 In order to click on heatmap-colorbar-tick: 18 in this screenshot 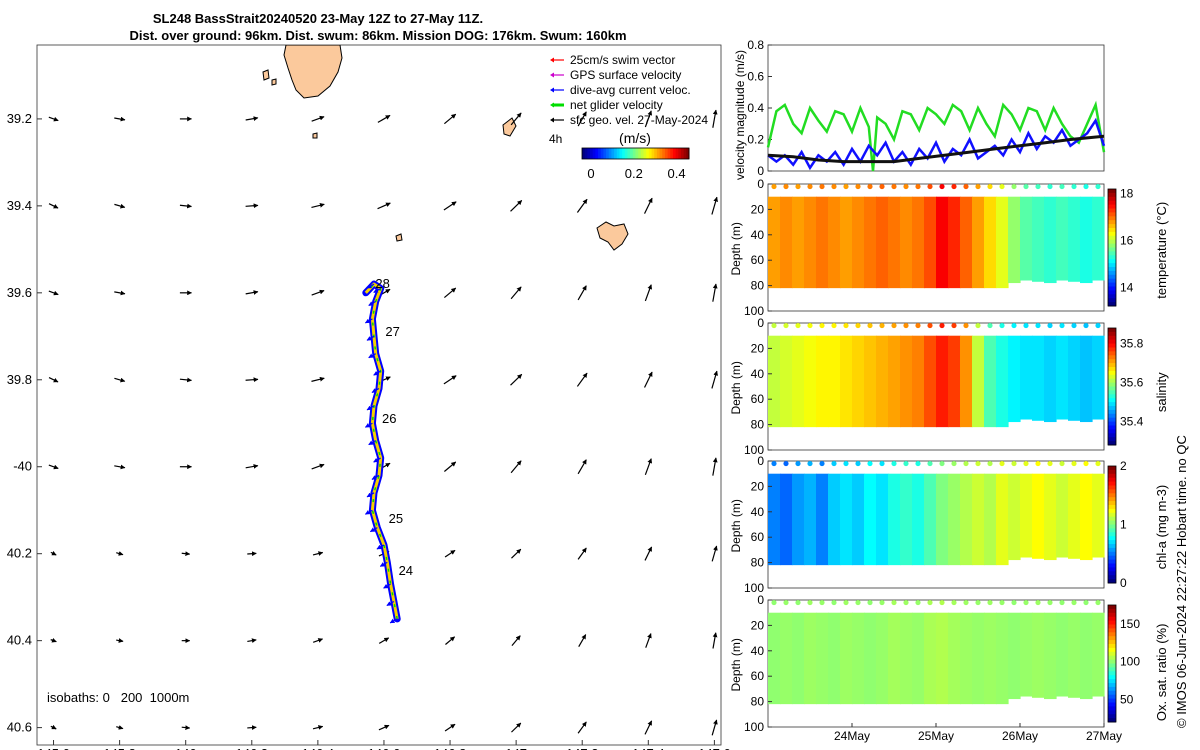, I will do `click(1127, 194)`.